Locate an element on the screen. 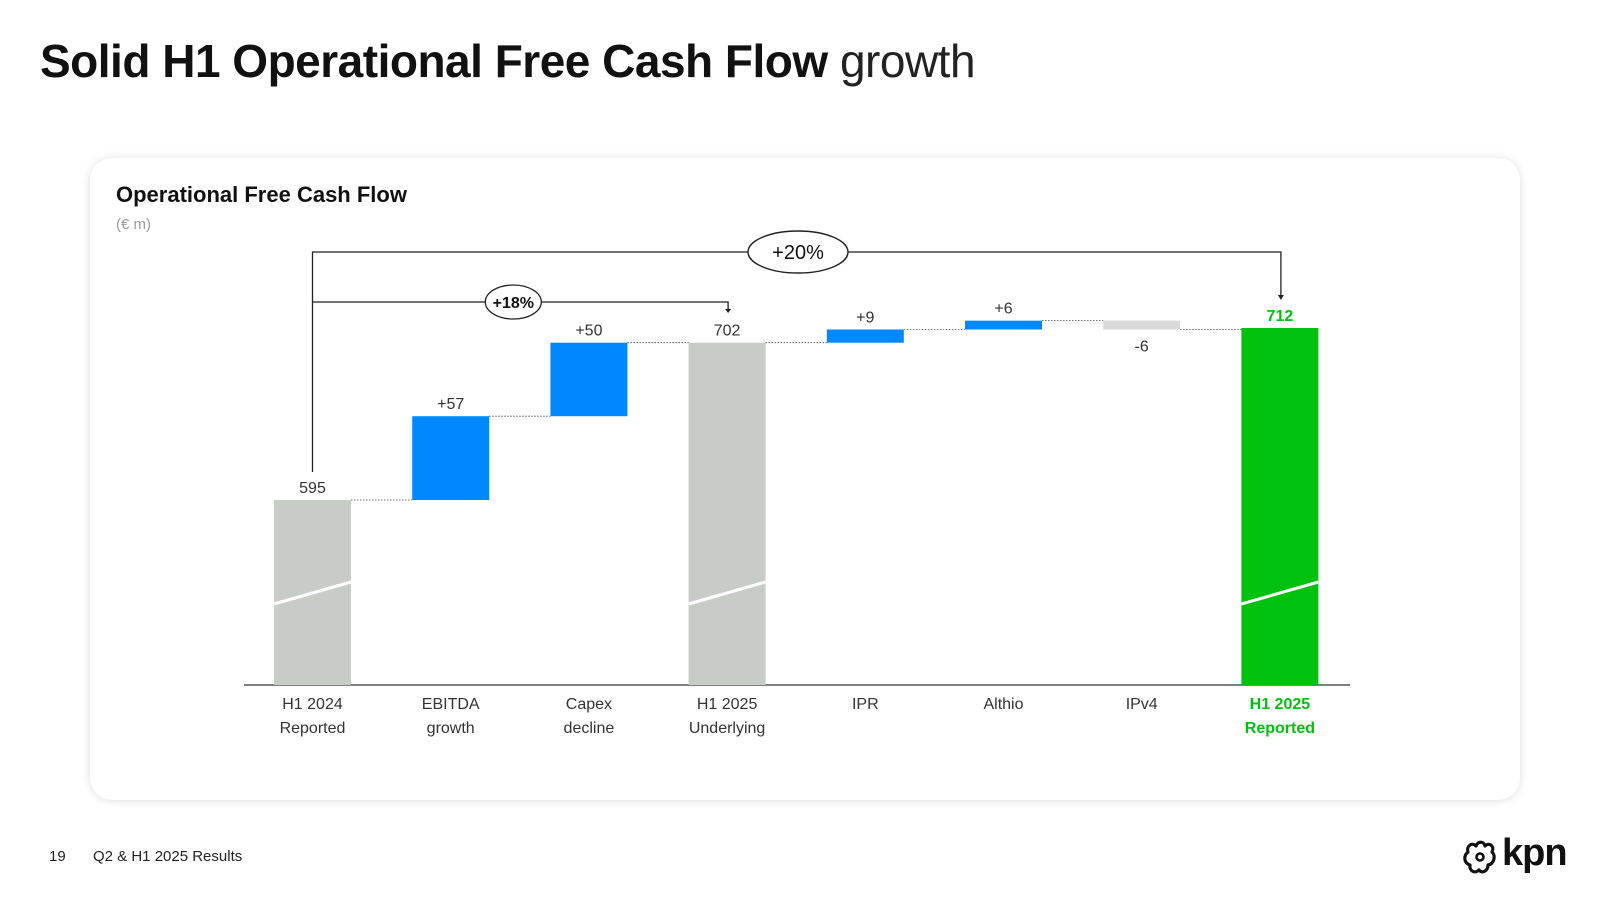 This screenshot has width=1600, height=900. category-label-6: IPv4 is located at coordinates (1142, 704).